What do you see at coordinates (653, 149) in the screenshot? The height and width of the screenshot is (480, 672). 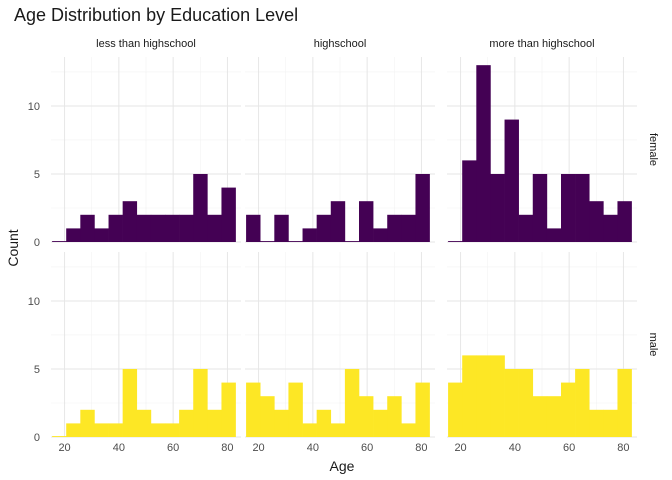 I see `facet-row-label: female` at bounding box center [653, 149].